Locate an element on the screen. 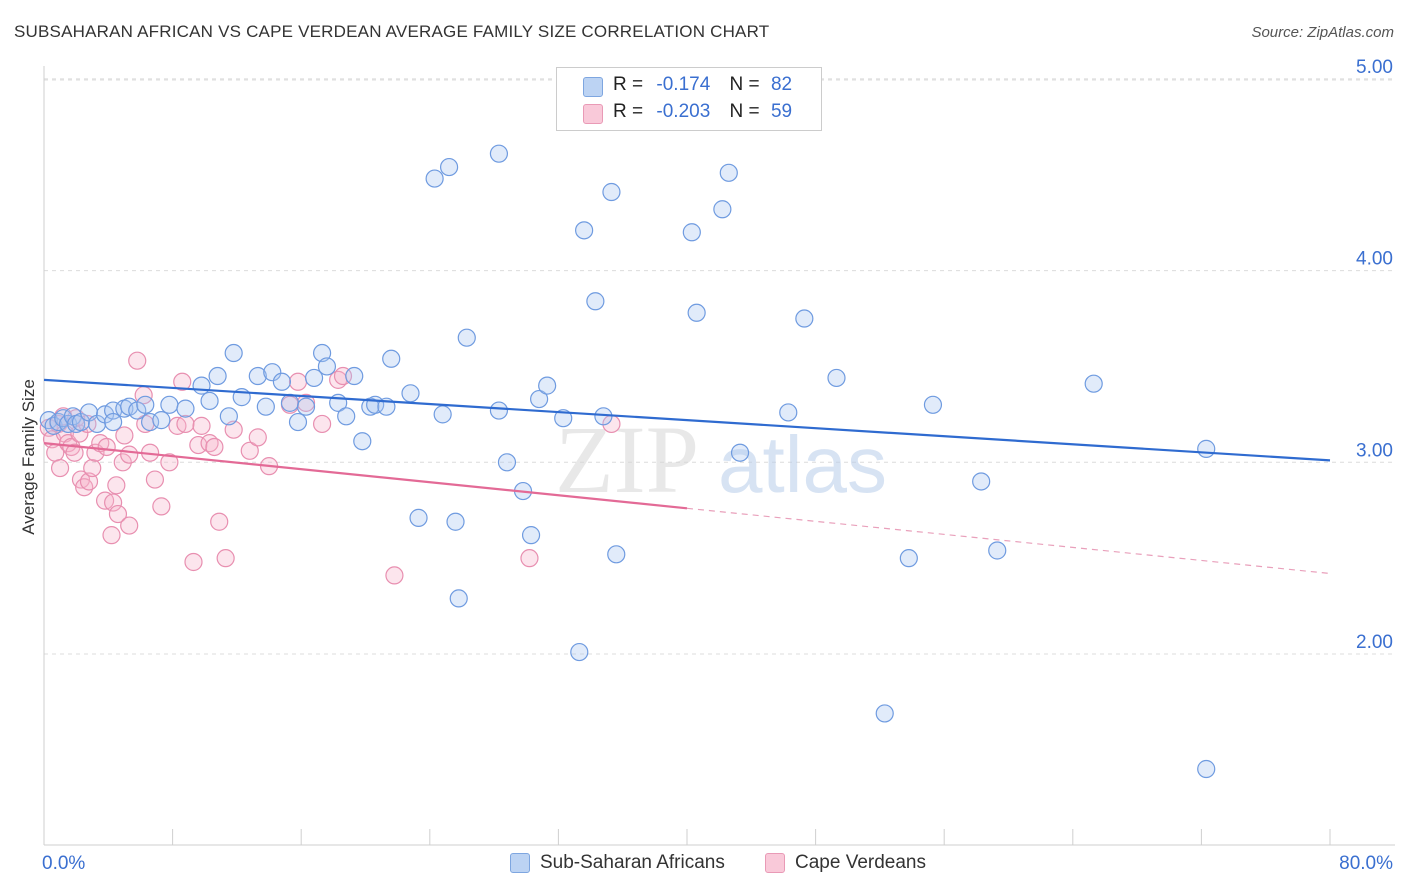  watermark: ZIP atlas is located at coordinates (721, 459).